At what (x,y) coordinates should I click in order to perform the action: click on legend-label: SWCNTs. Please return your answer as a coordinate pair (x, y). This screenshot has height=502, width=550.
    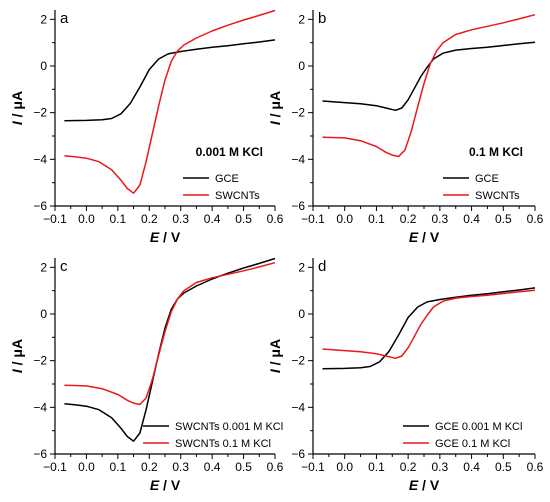
    Looking at the image, I should click on (497, 196).